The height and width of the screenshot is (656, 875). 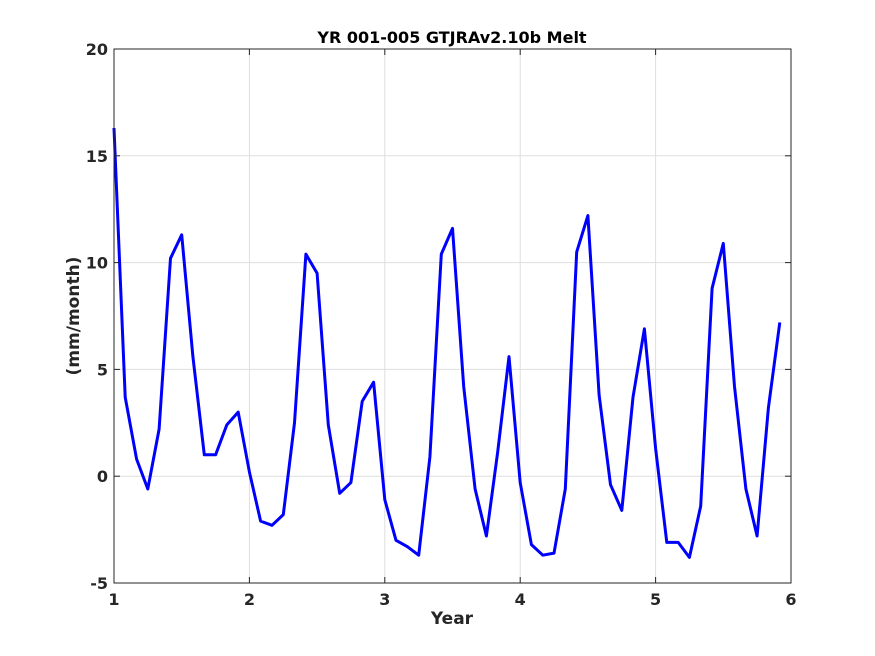 I want to click on x-tick-label: 4, so click(x=520, y=599).